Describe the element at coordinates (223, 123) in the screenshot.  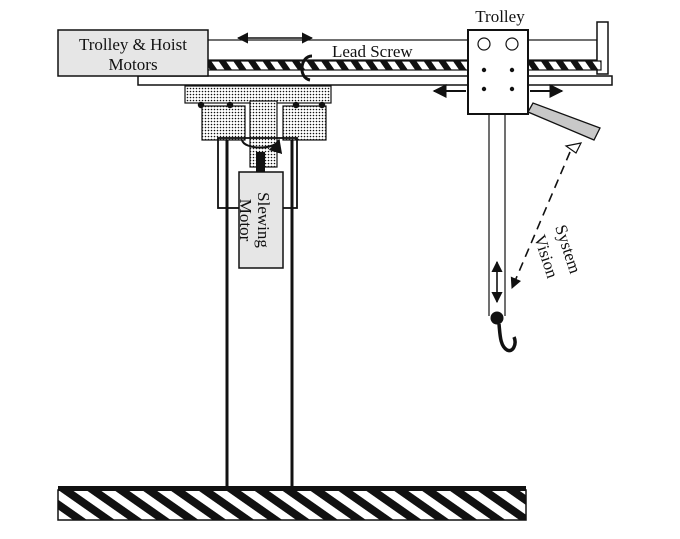
I see `slew-left-block` at that location.